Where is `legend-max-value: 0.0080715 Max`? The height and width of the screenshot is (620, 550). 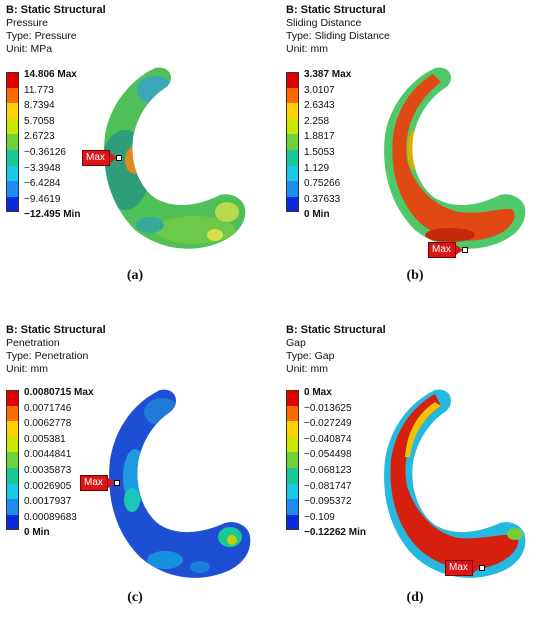 legend-max-value: 0.0080715 Max is located at coordinates (59, 392).